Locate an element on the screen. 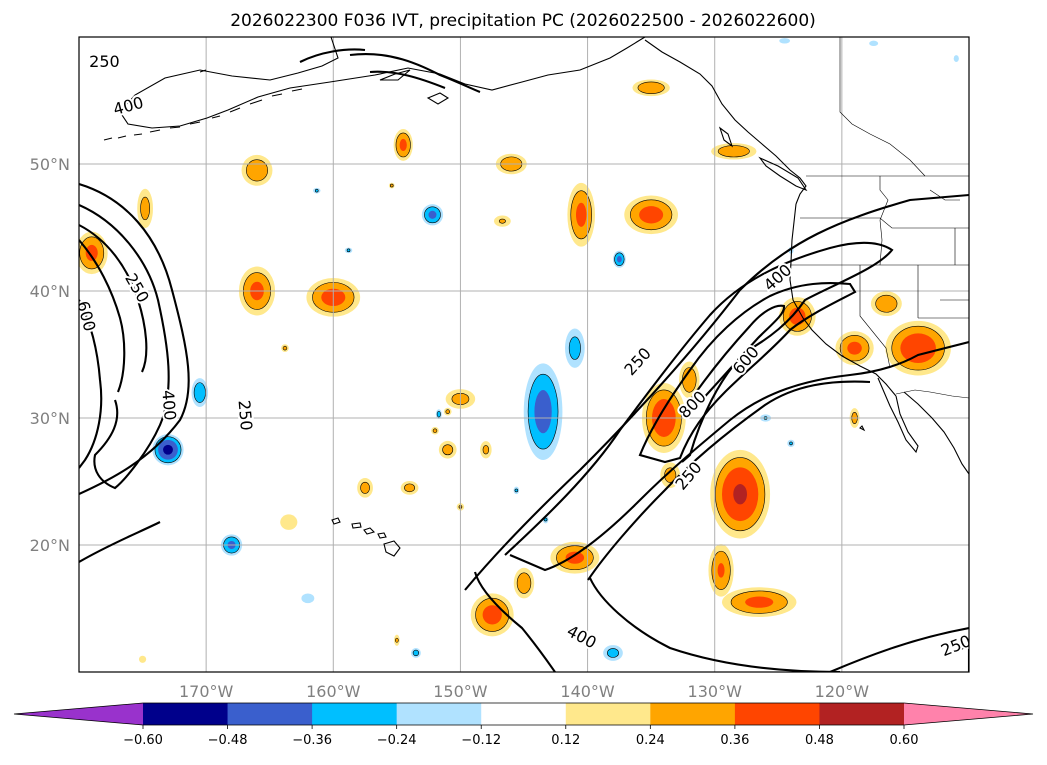  ivt-contour-400-far-south is located at coordinates (715, 624).